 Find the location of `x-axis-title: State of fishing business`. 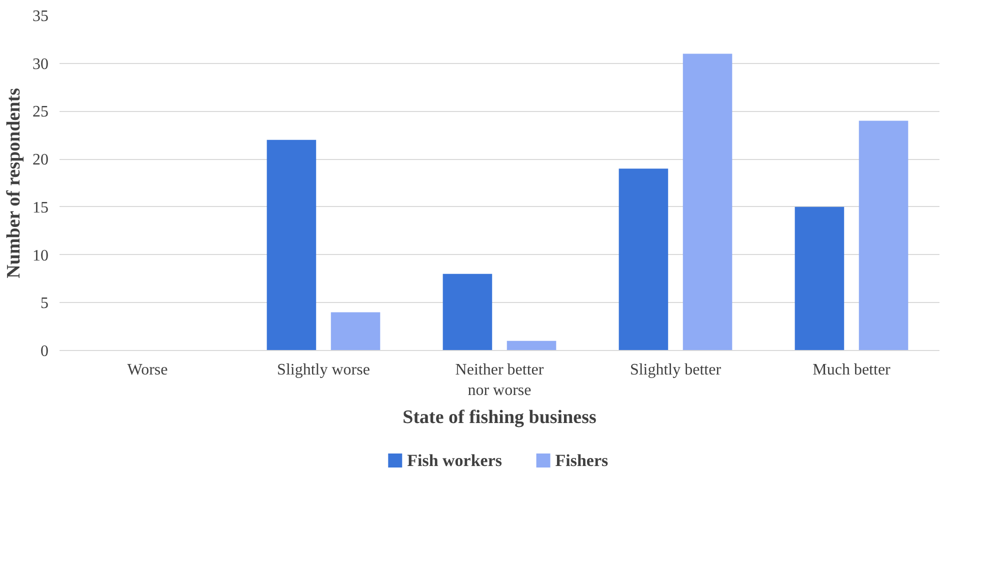

x-axis-title: State of fishing business is located at coordinates (499, 417).